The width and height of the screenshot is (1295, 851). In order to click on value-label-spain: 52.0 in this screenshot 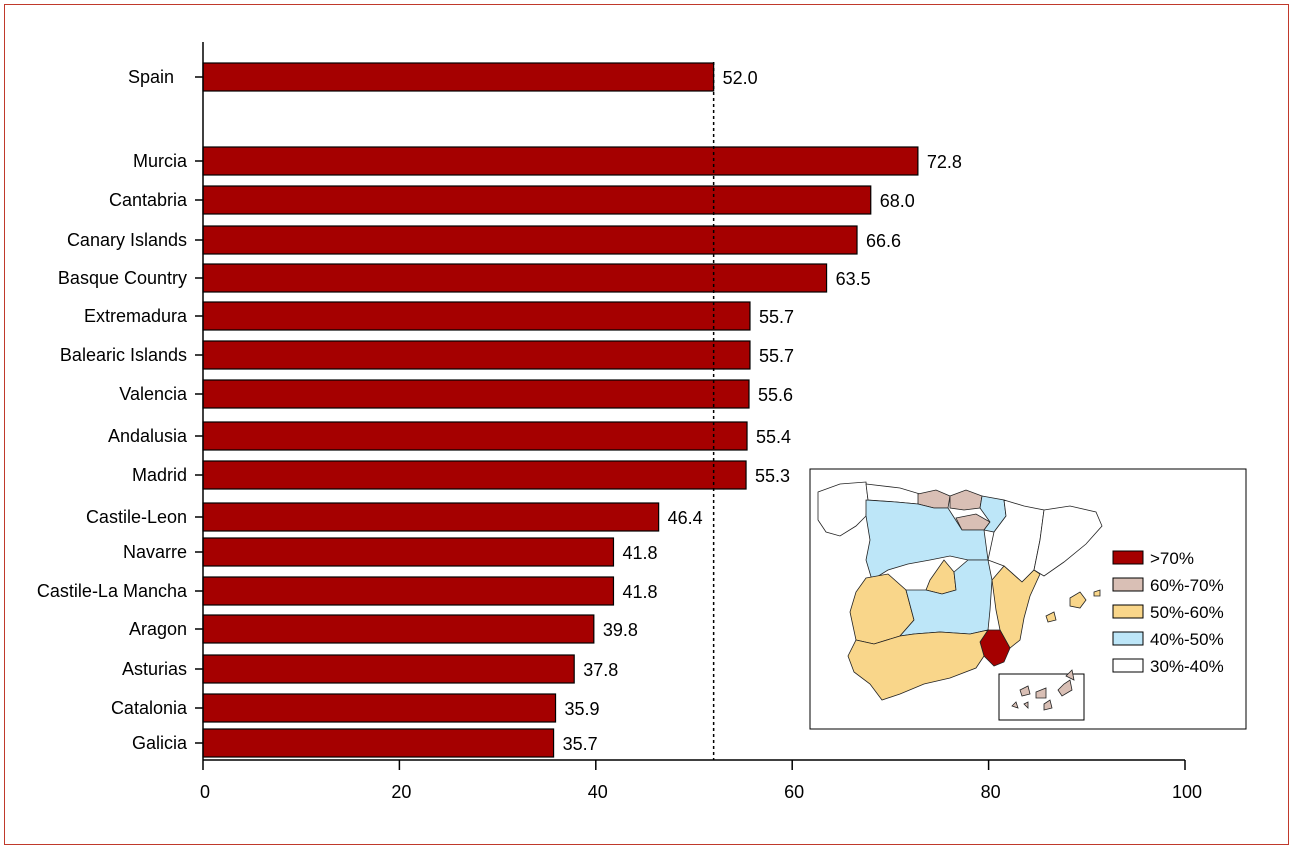, I will do `click(740, 78)`.